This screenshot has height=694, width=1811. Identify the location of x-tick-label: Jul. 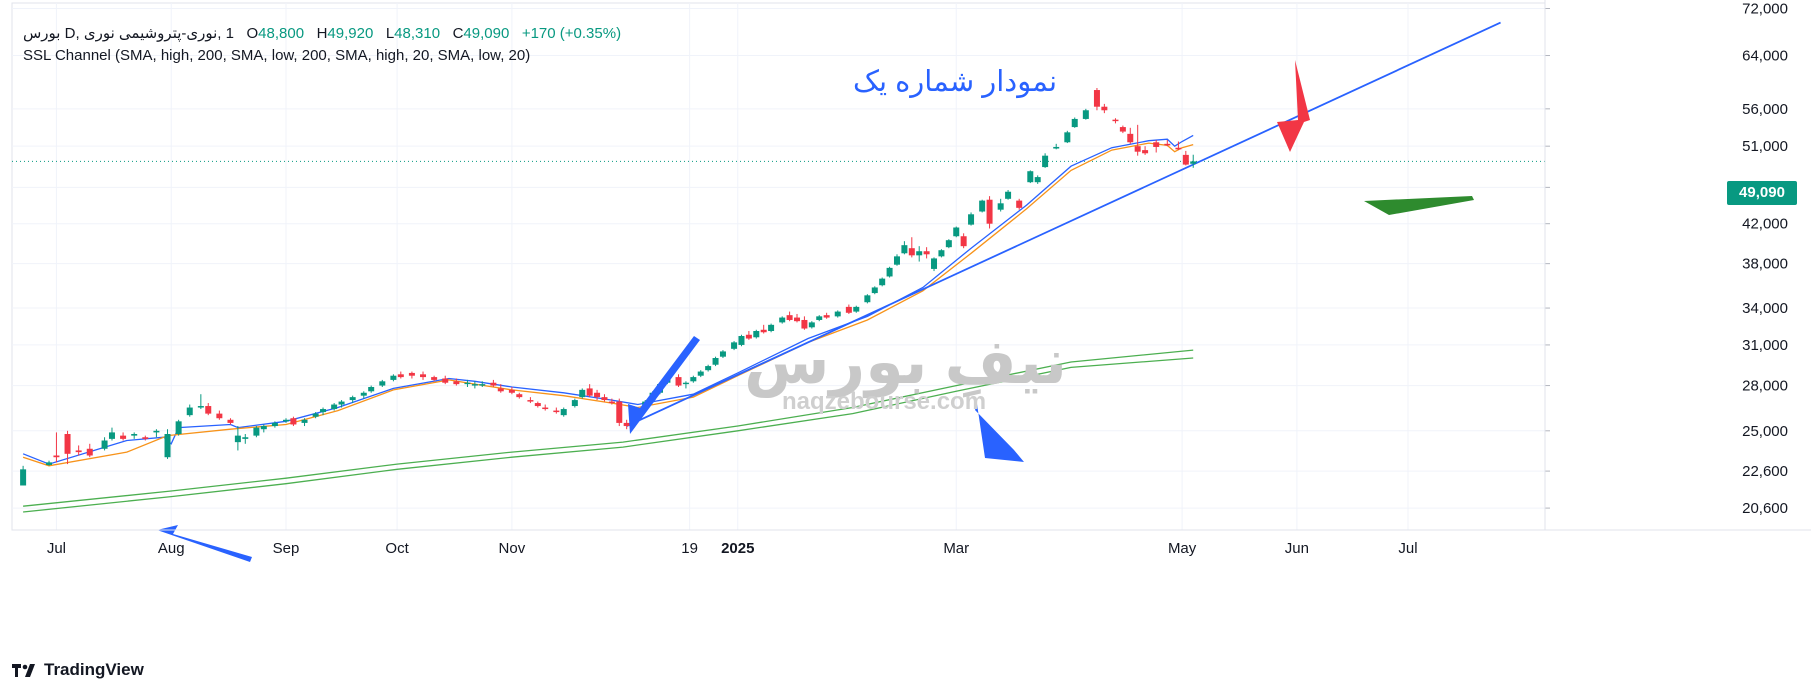
(1407, 548).